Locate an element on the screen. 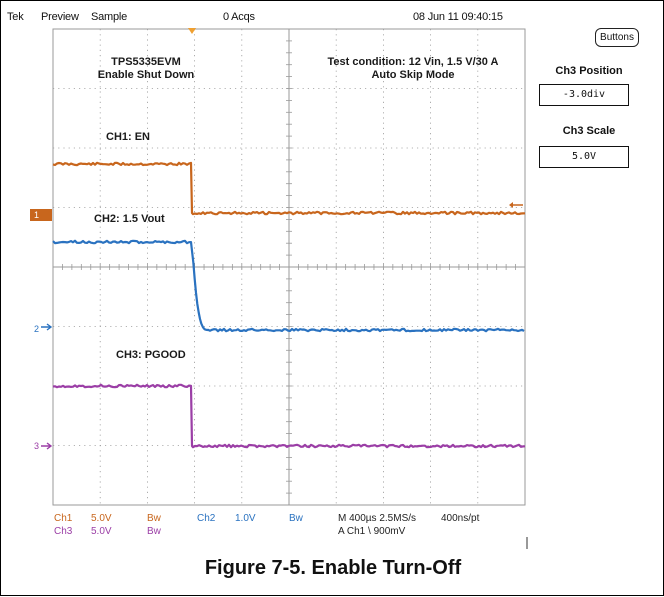  board-subtitle-line: Enable Shut Down is located at coordinates (146, 75).